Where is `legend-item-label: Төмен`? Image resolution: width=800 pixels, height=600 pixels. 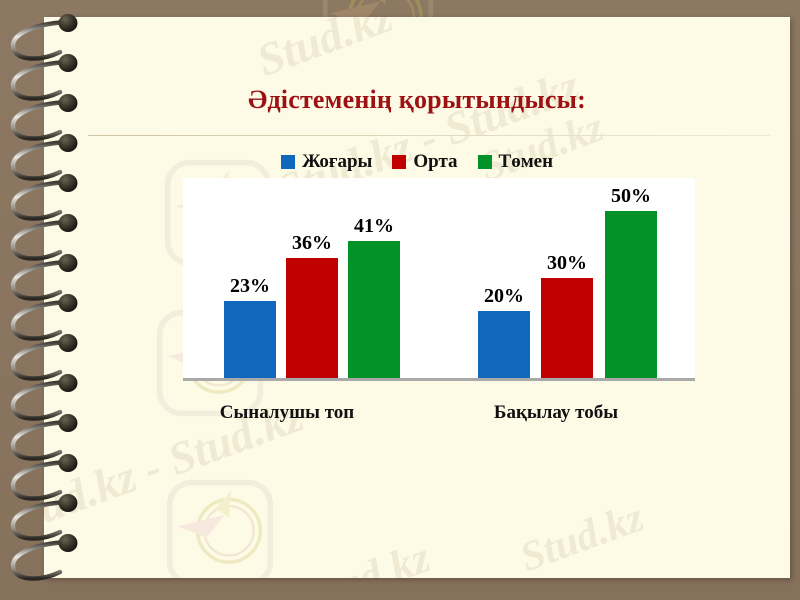
legend-item-label: Төмен is located at coordinates (526, 161).